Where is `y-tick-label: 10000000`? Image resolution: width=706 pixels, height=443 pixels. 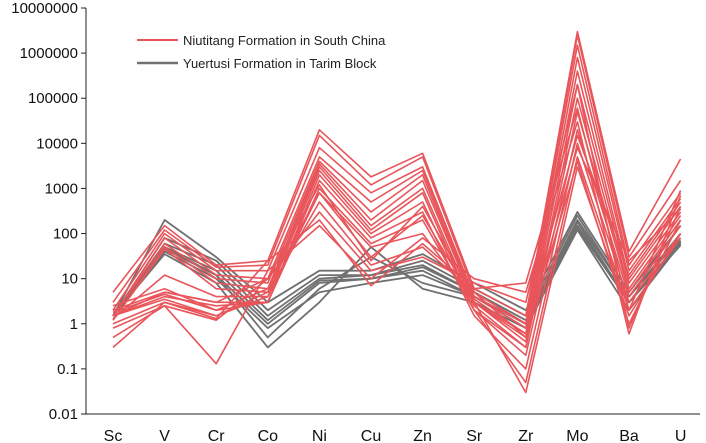
y-tick-label: 10000000 is located at coordinates (44, 8).